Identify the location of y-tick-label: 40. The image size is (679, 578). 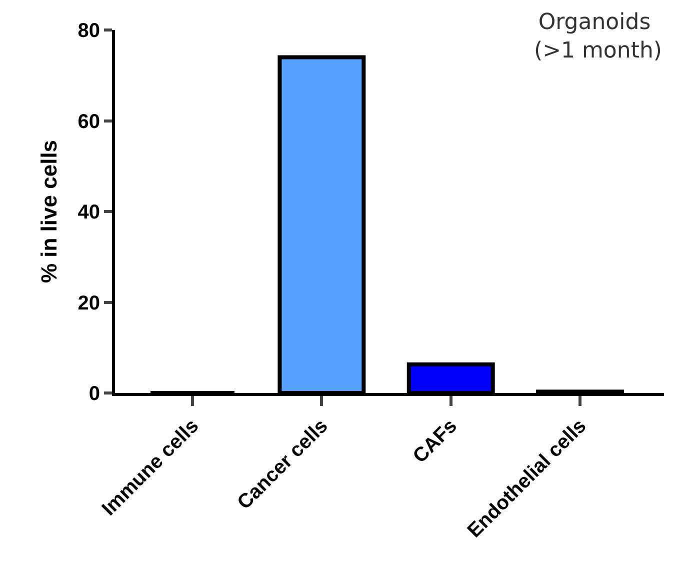
(89, 213).